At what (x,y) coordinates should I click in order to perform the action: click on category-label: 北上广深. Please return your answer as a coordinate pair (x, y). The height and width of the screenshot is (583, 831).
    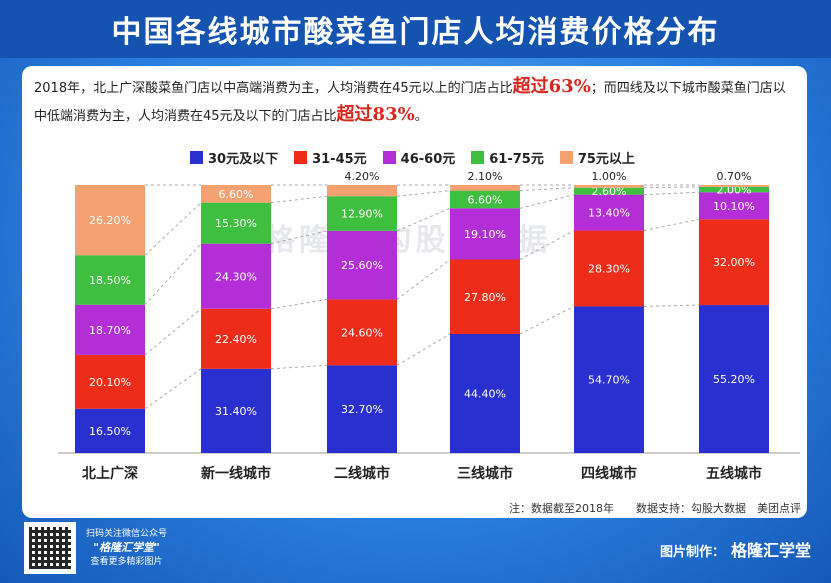
    Looking at the image, I should click on (110, 473).